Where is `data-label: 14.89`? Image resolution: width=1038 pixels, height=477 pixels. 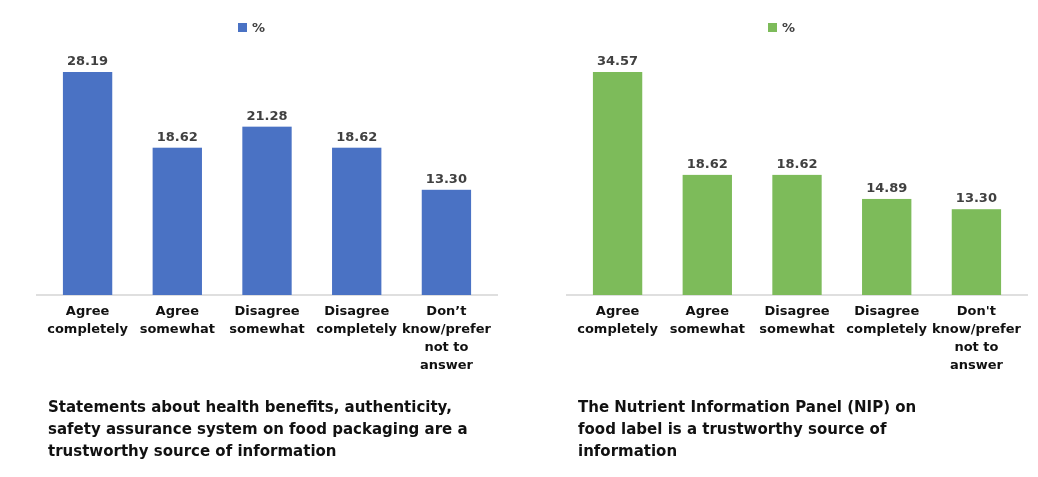 data-label: 14.89 is located at coordinates (887, 187).